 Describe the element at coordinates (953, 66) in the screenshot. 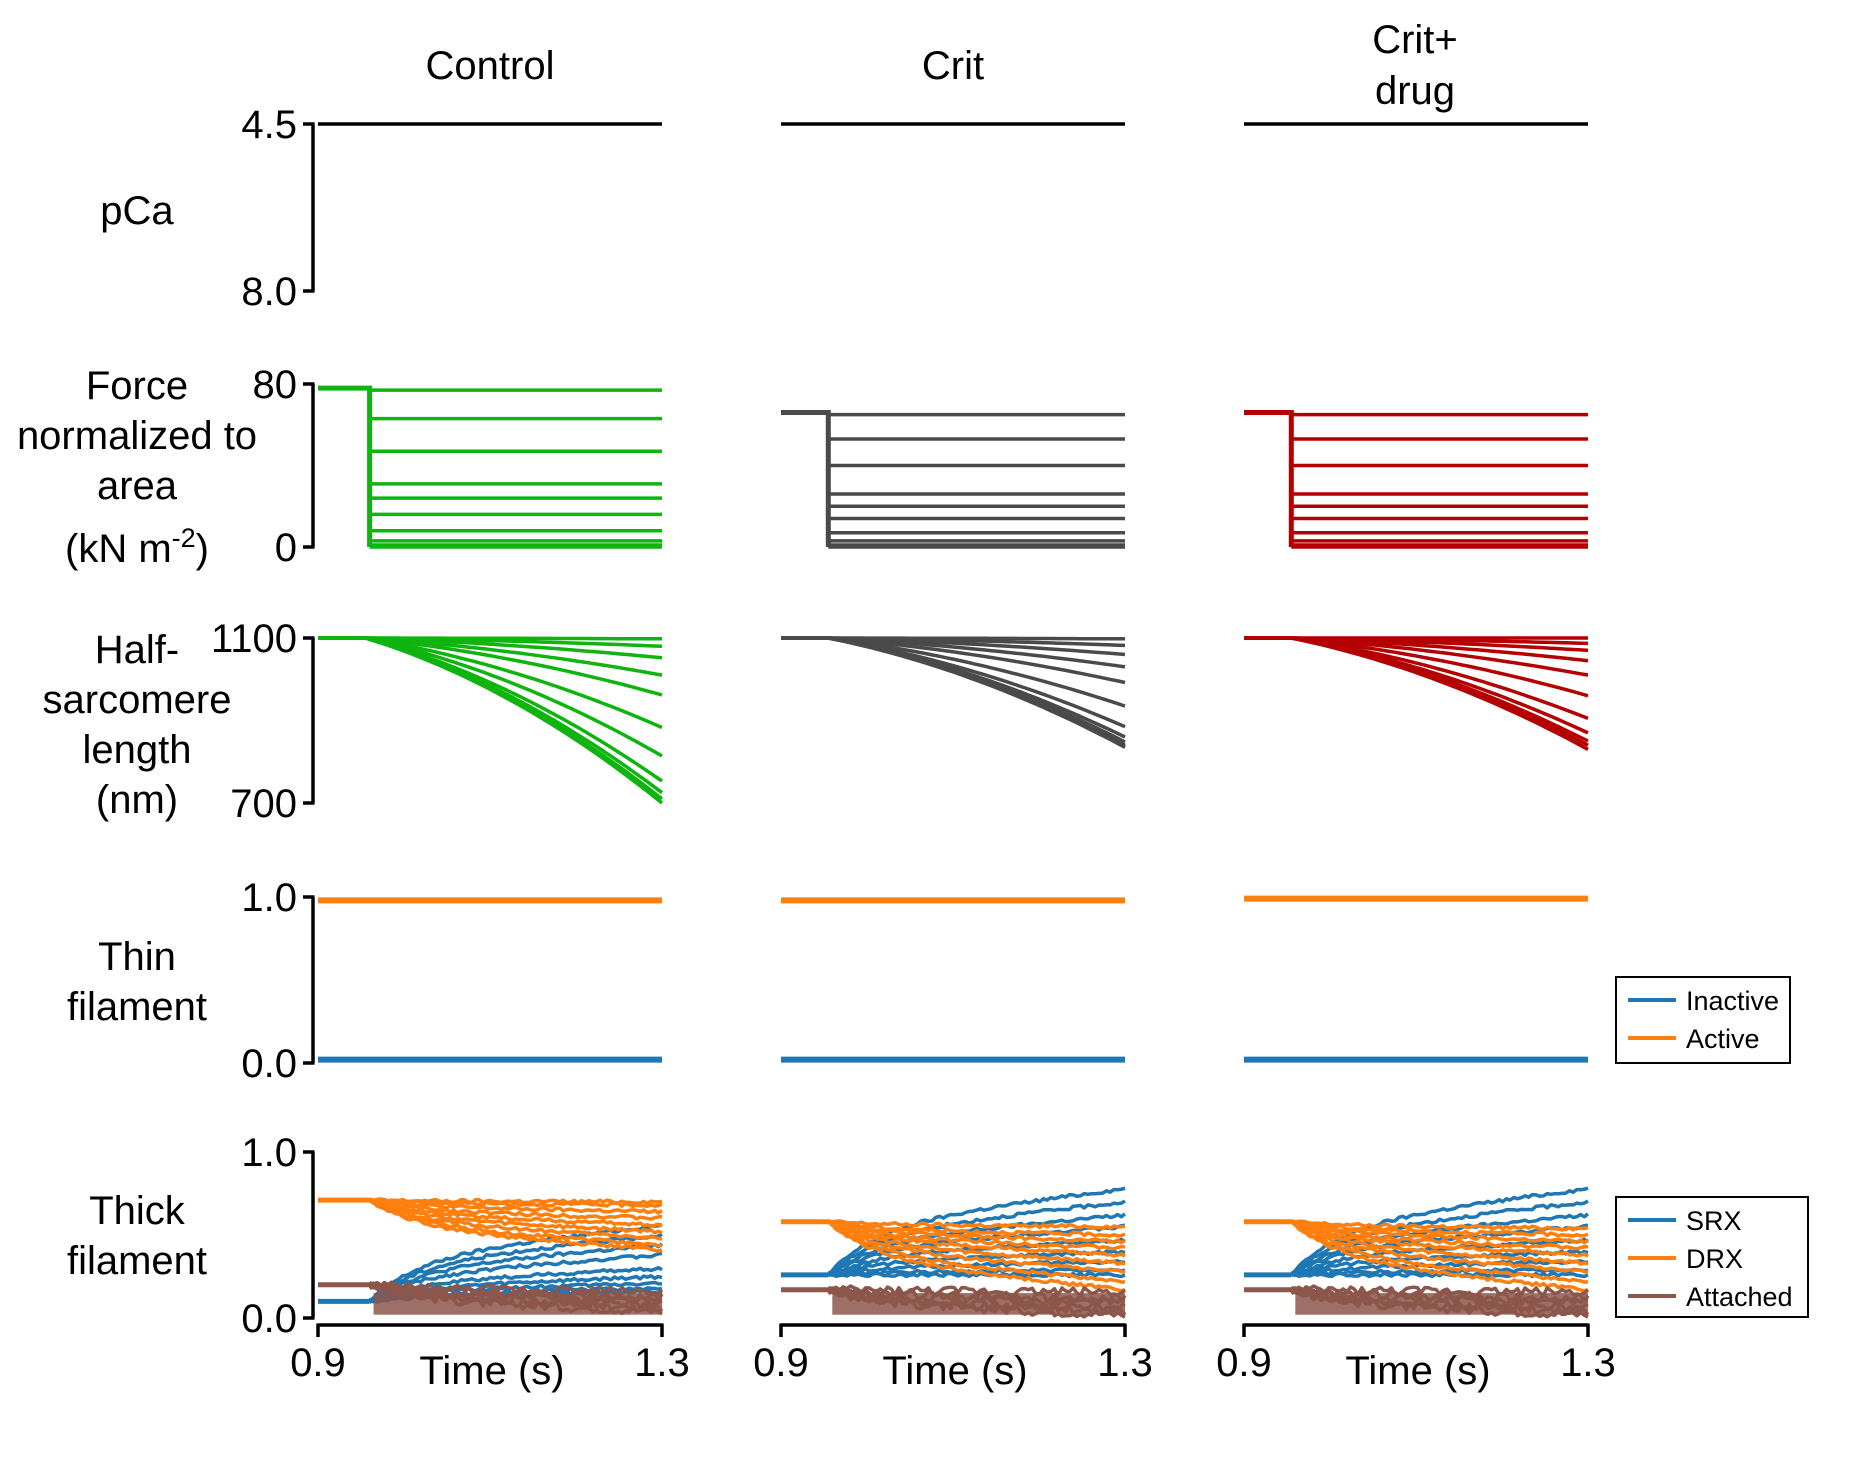

I see `column-title-crit: Crit` at that location.